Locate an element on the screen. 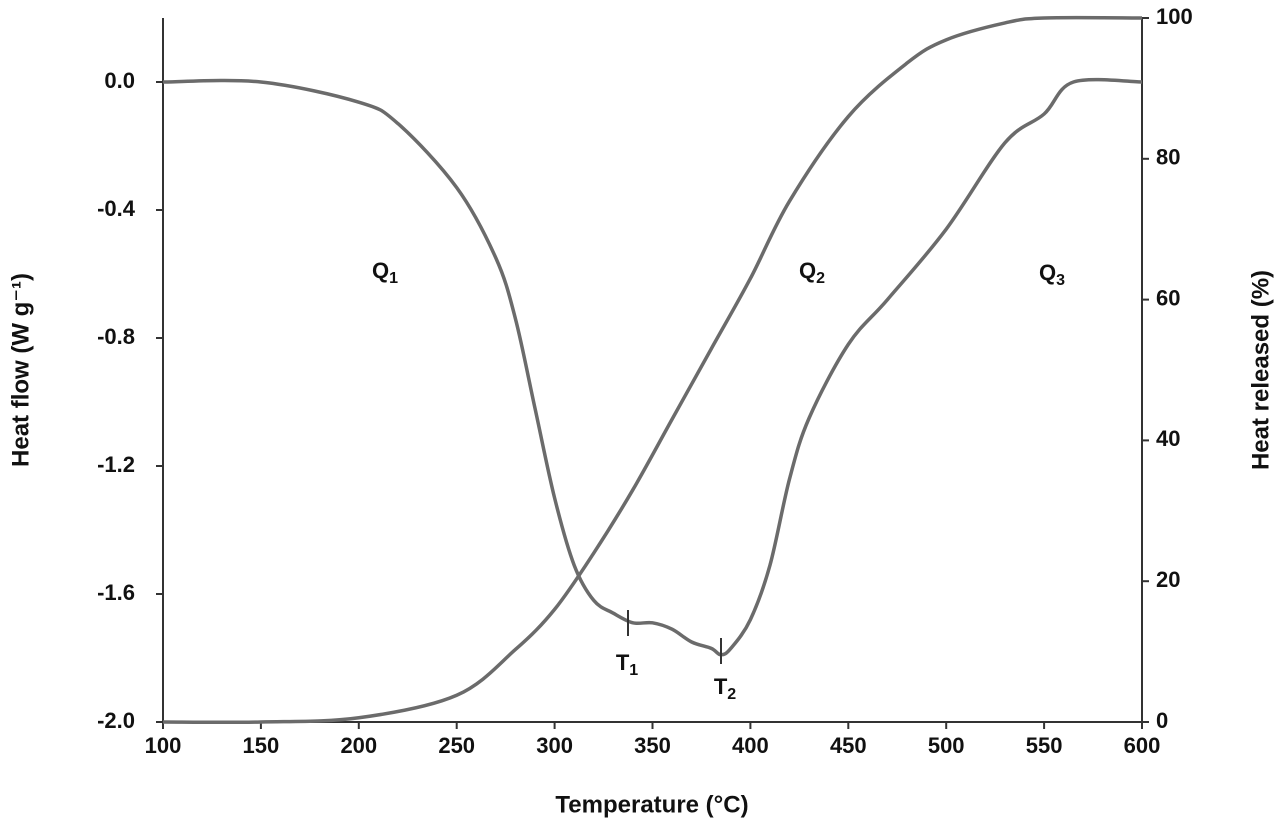 The width and height of the screenshot is (1280, 829). x-tick-label: 200 is located at coordinates (358, 745).